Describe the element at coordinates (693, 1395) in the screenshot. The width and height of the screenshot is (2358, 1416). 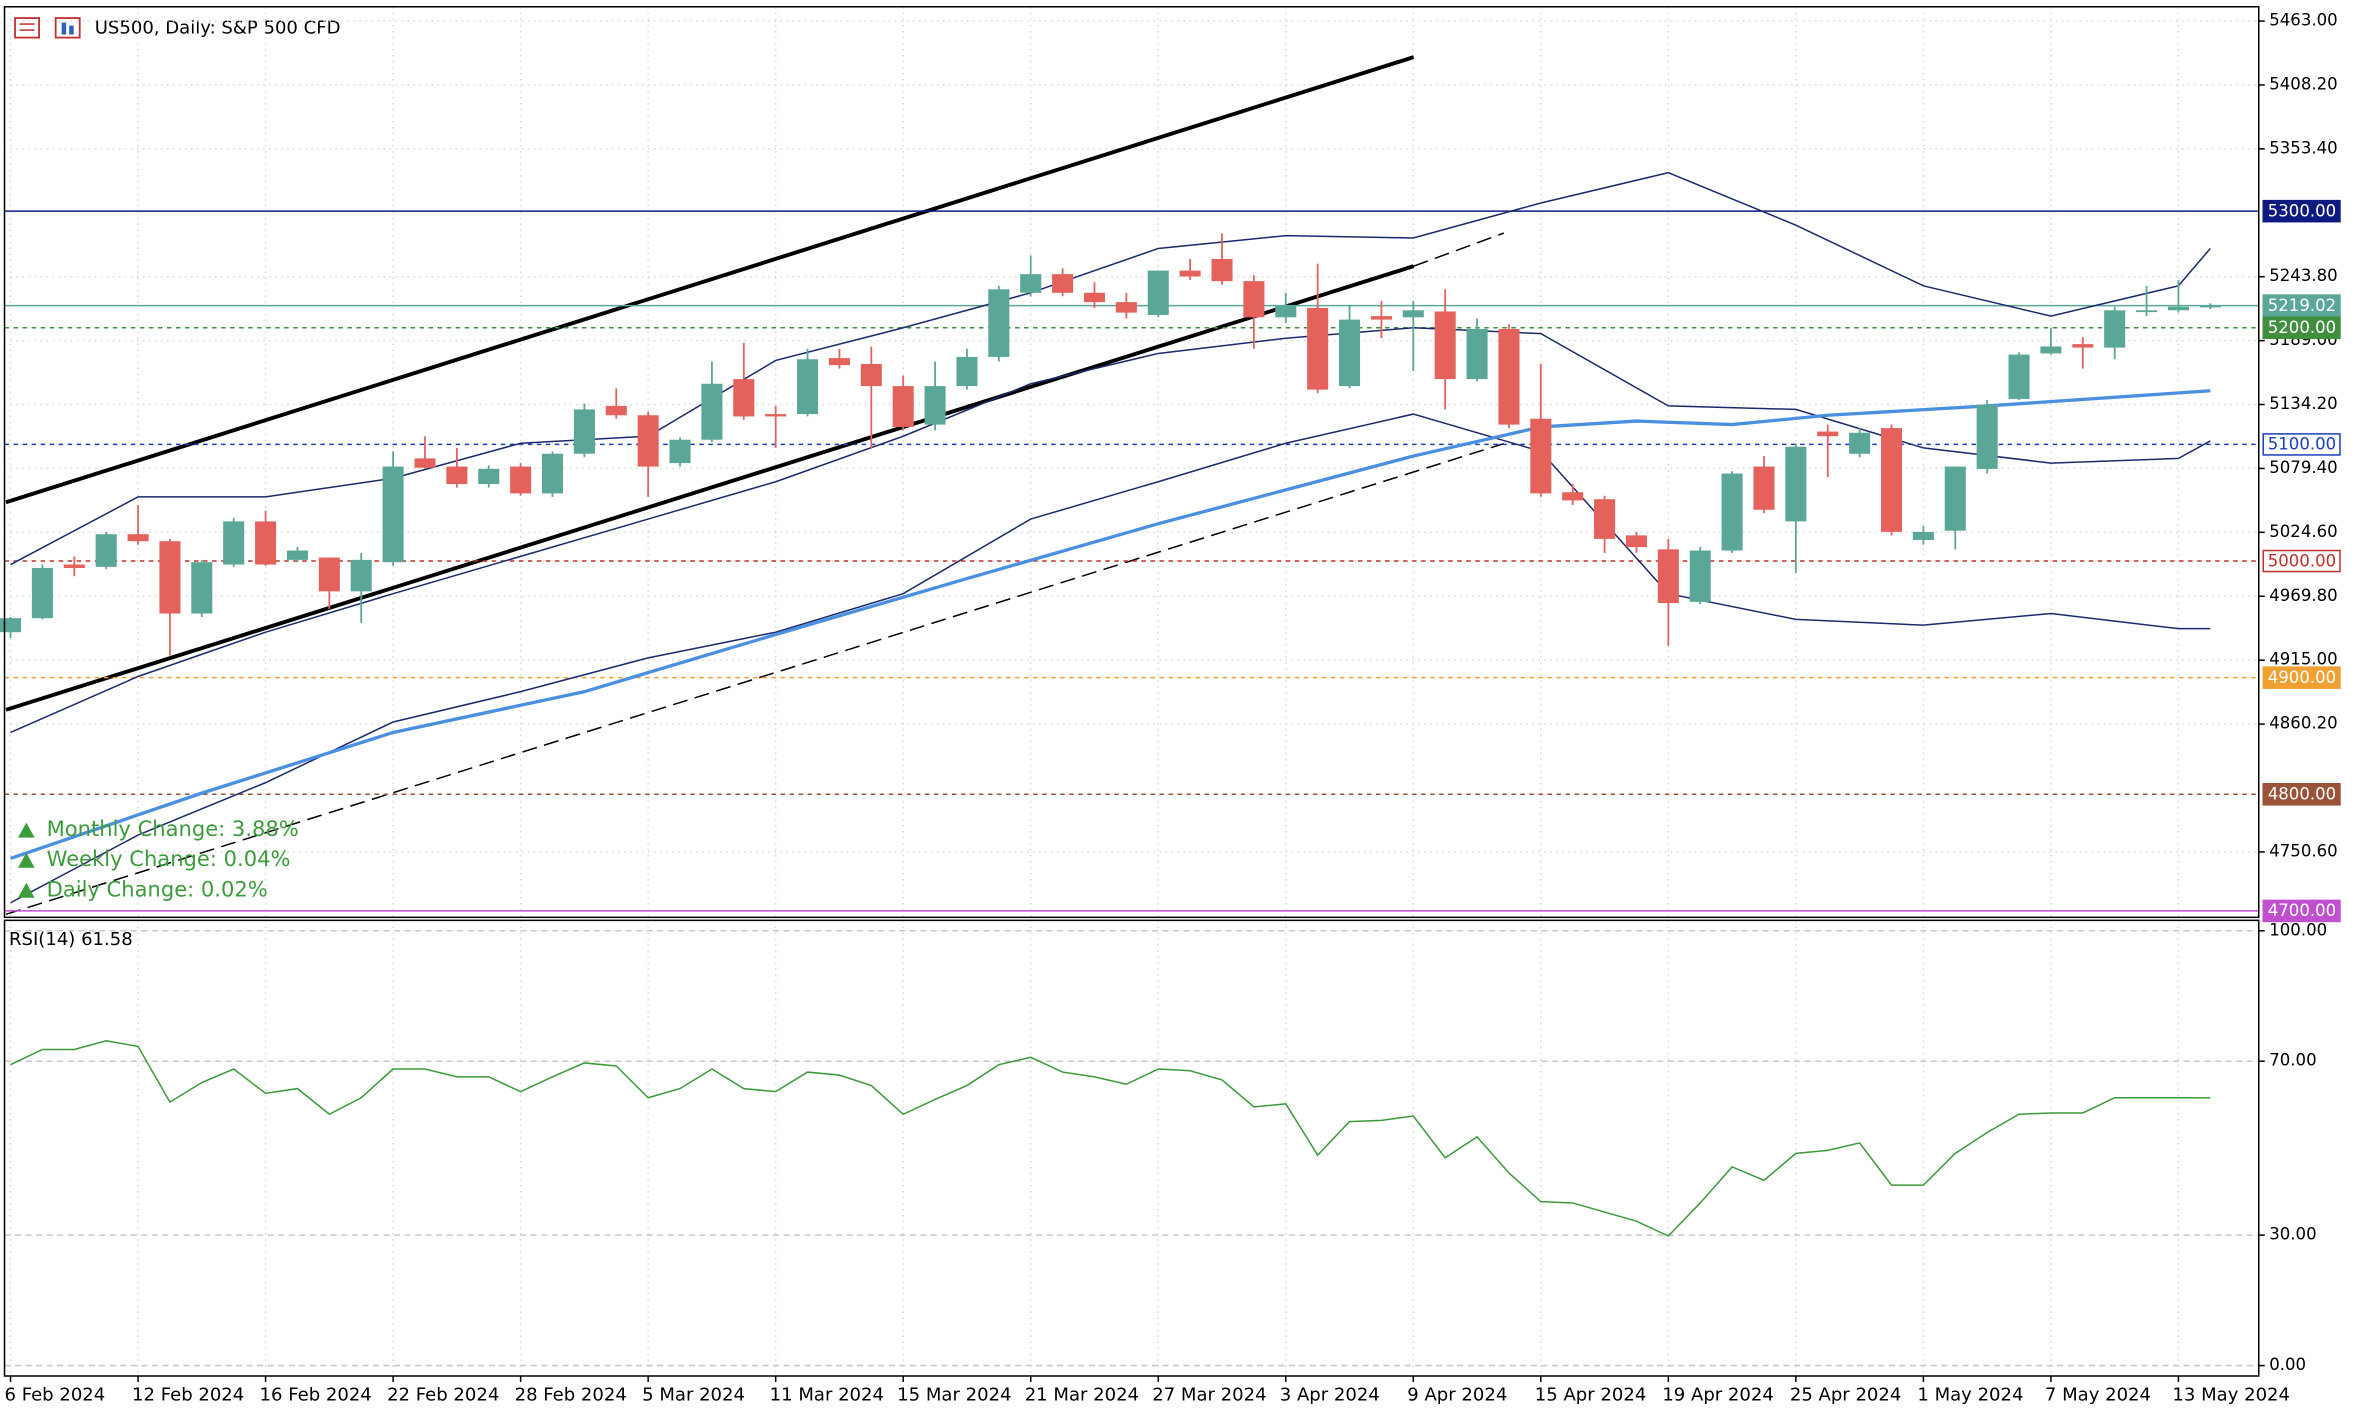
I see `x-tick-label: 5 Mar 2024` at that location.